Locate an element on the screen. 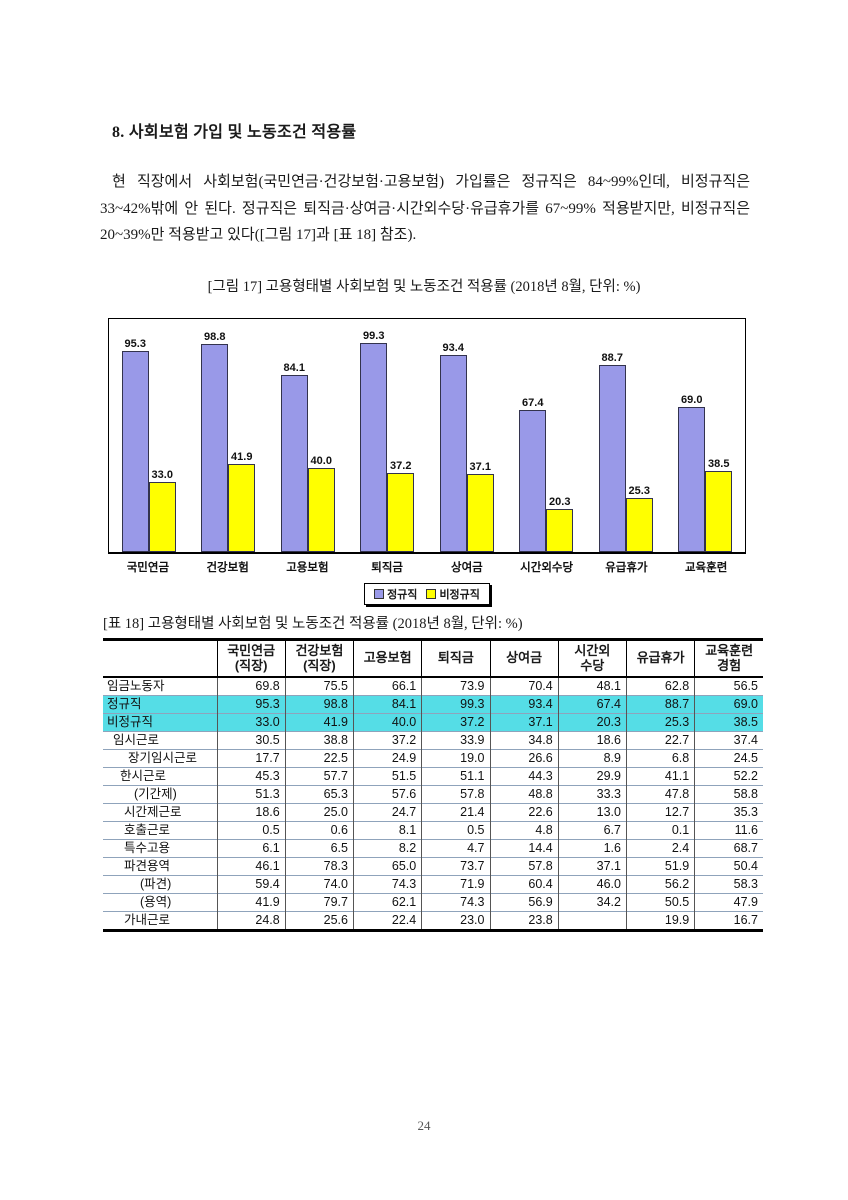  cell-value: 71.9 is located at coordinates (455, 884).